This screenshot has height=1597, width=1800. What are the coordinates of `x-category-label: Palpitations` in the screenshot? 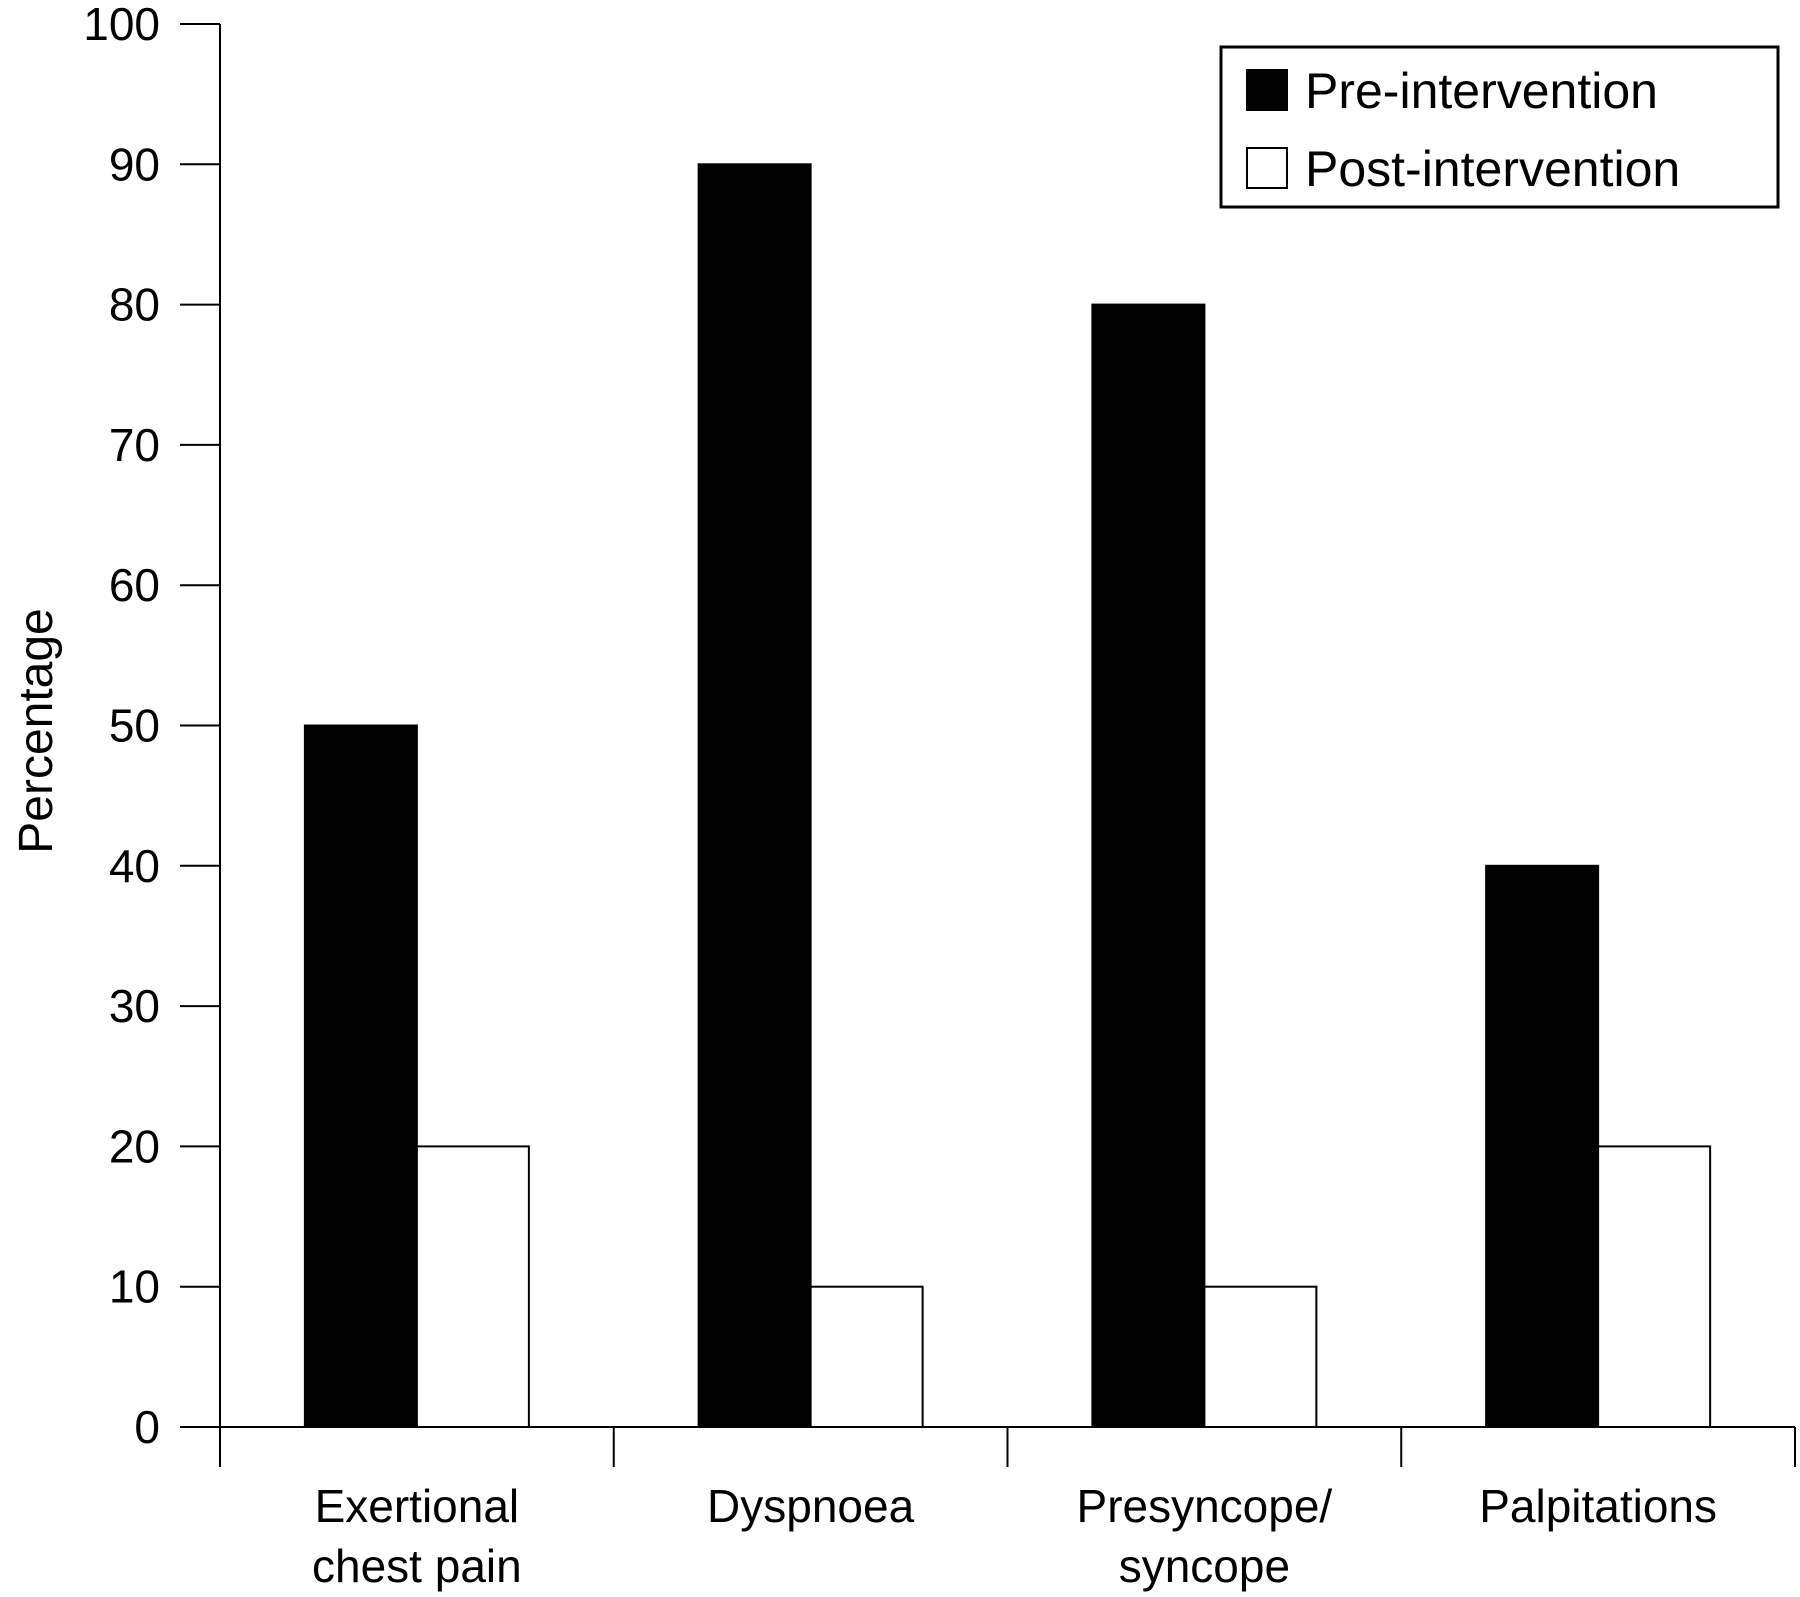 It's located at (1598, 1506).